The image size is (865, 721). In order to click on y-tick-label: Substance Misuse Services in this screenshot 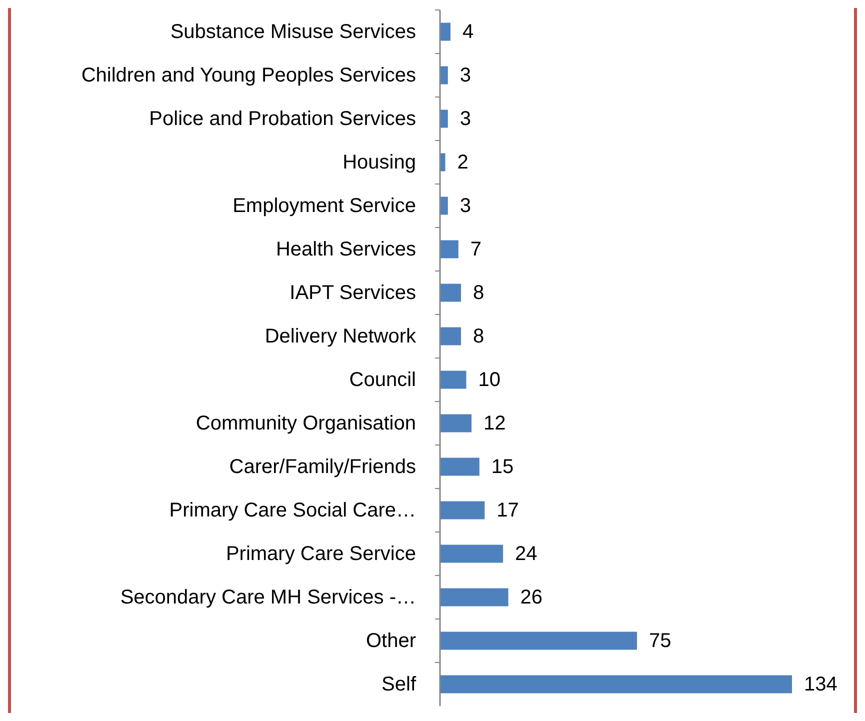, I will do `click(293, 31)`.